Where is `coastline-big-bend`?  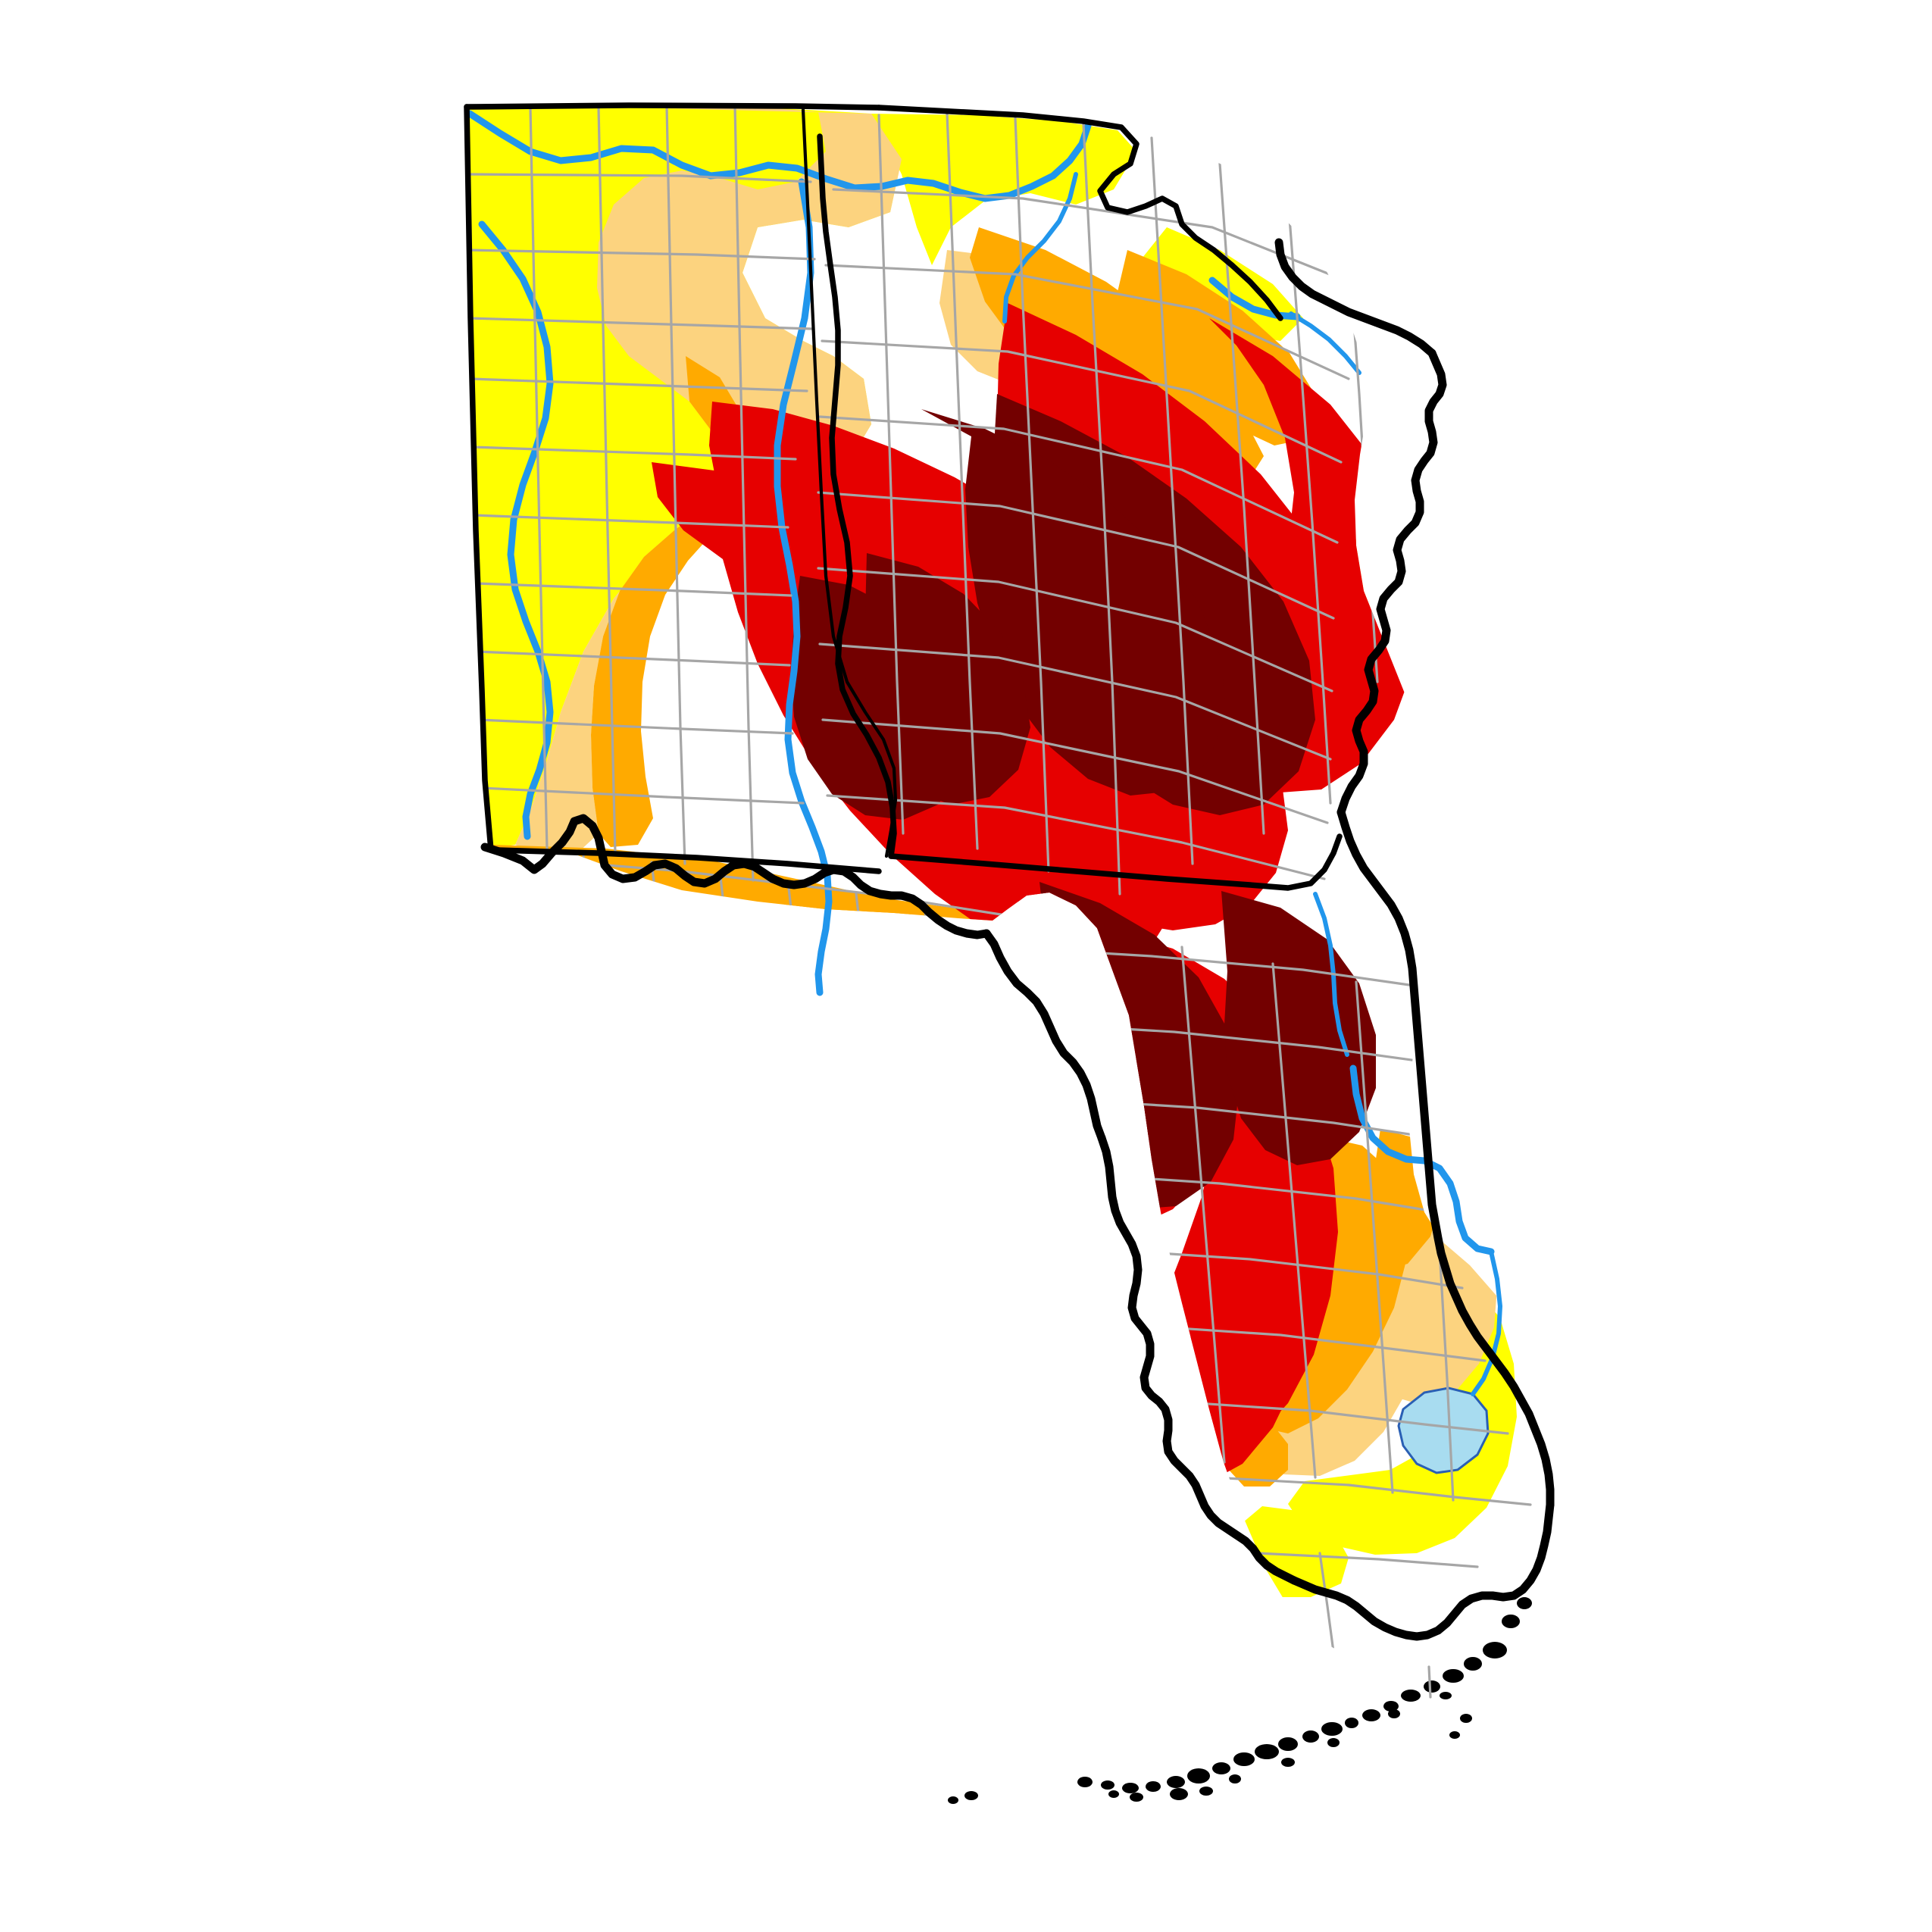
coastline-big-bend is located at coordinates (1044, 1036).